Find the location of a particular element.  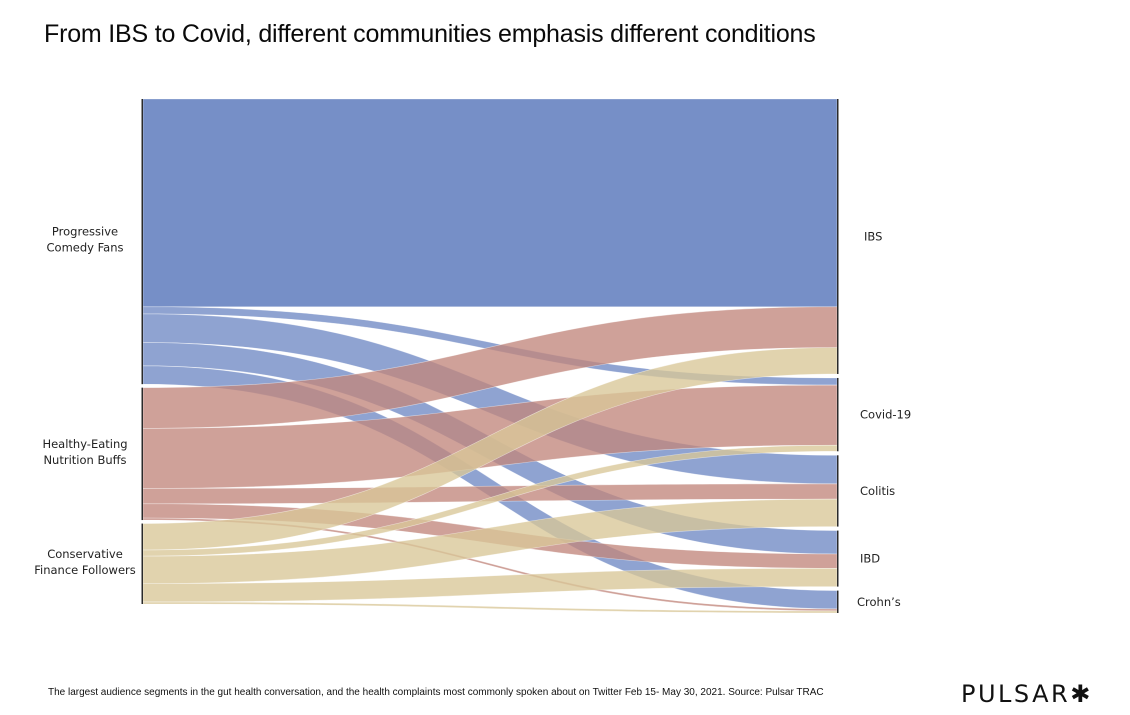

target-label-ibs: IBS is located at coordinates (873, 236).